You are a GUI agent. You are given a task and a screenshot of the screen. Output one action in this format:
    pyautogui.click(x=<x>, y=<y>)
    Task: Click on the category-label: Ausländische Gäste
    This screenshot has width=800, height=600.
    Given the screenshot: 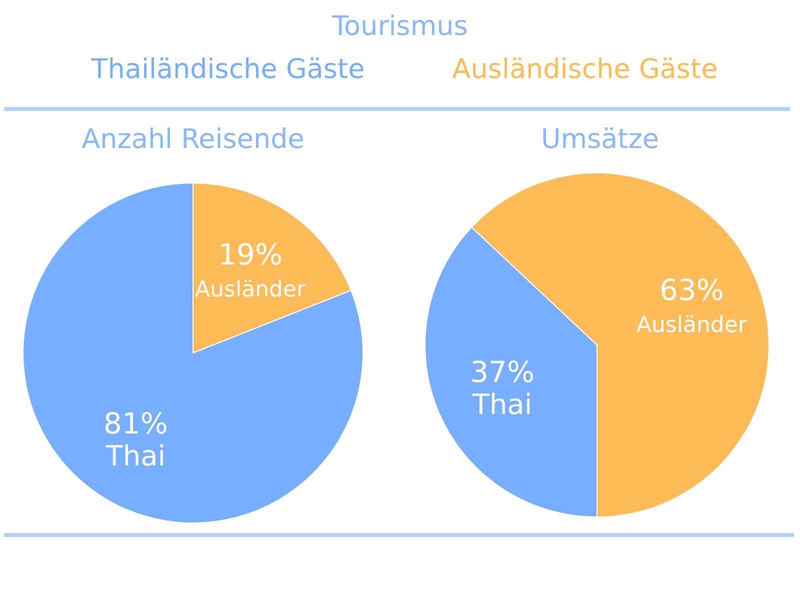 What is the action you would take?
    pyautogui.click(x=585, y=69)
    